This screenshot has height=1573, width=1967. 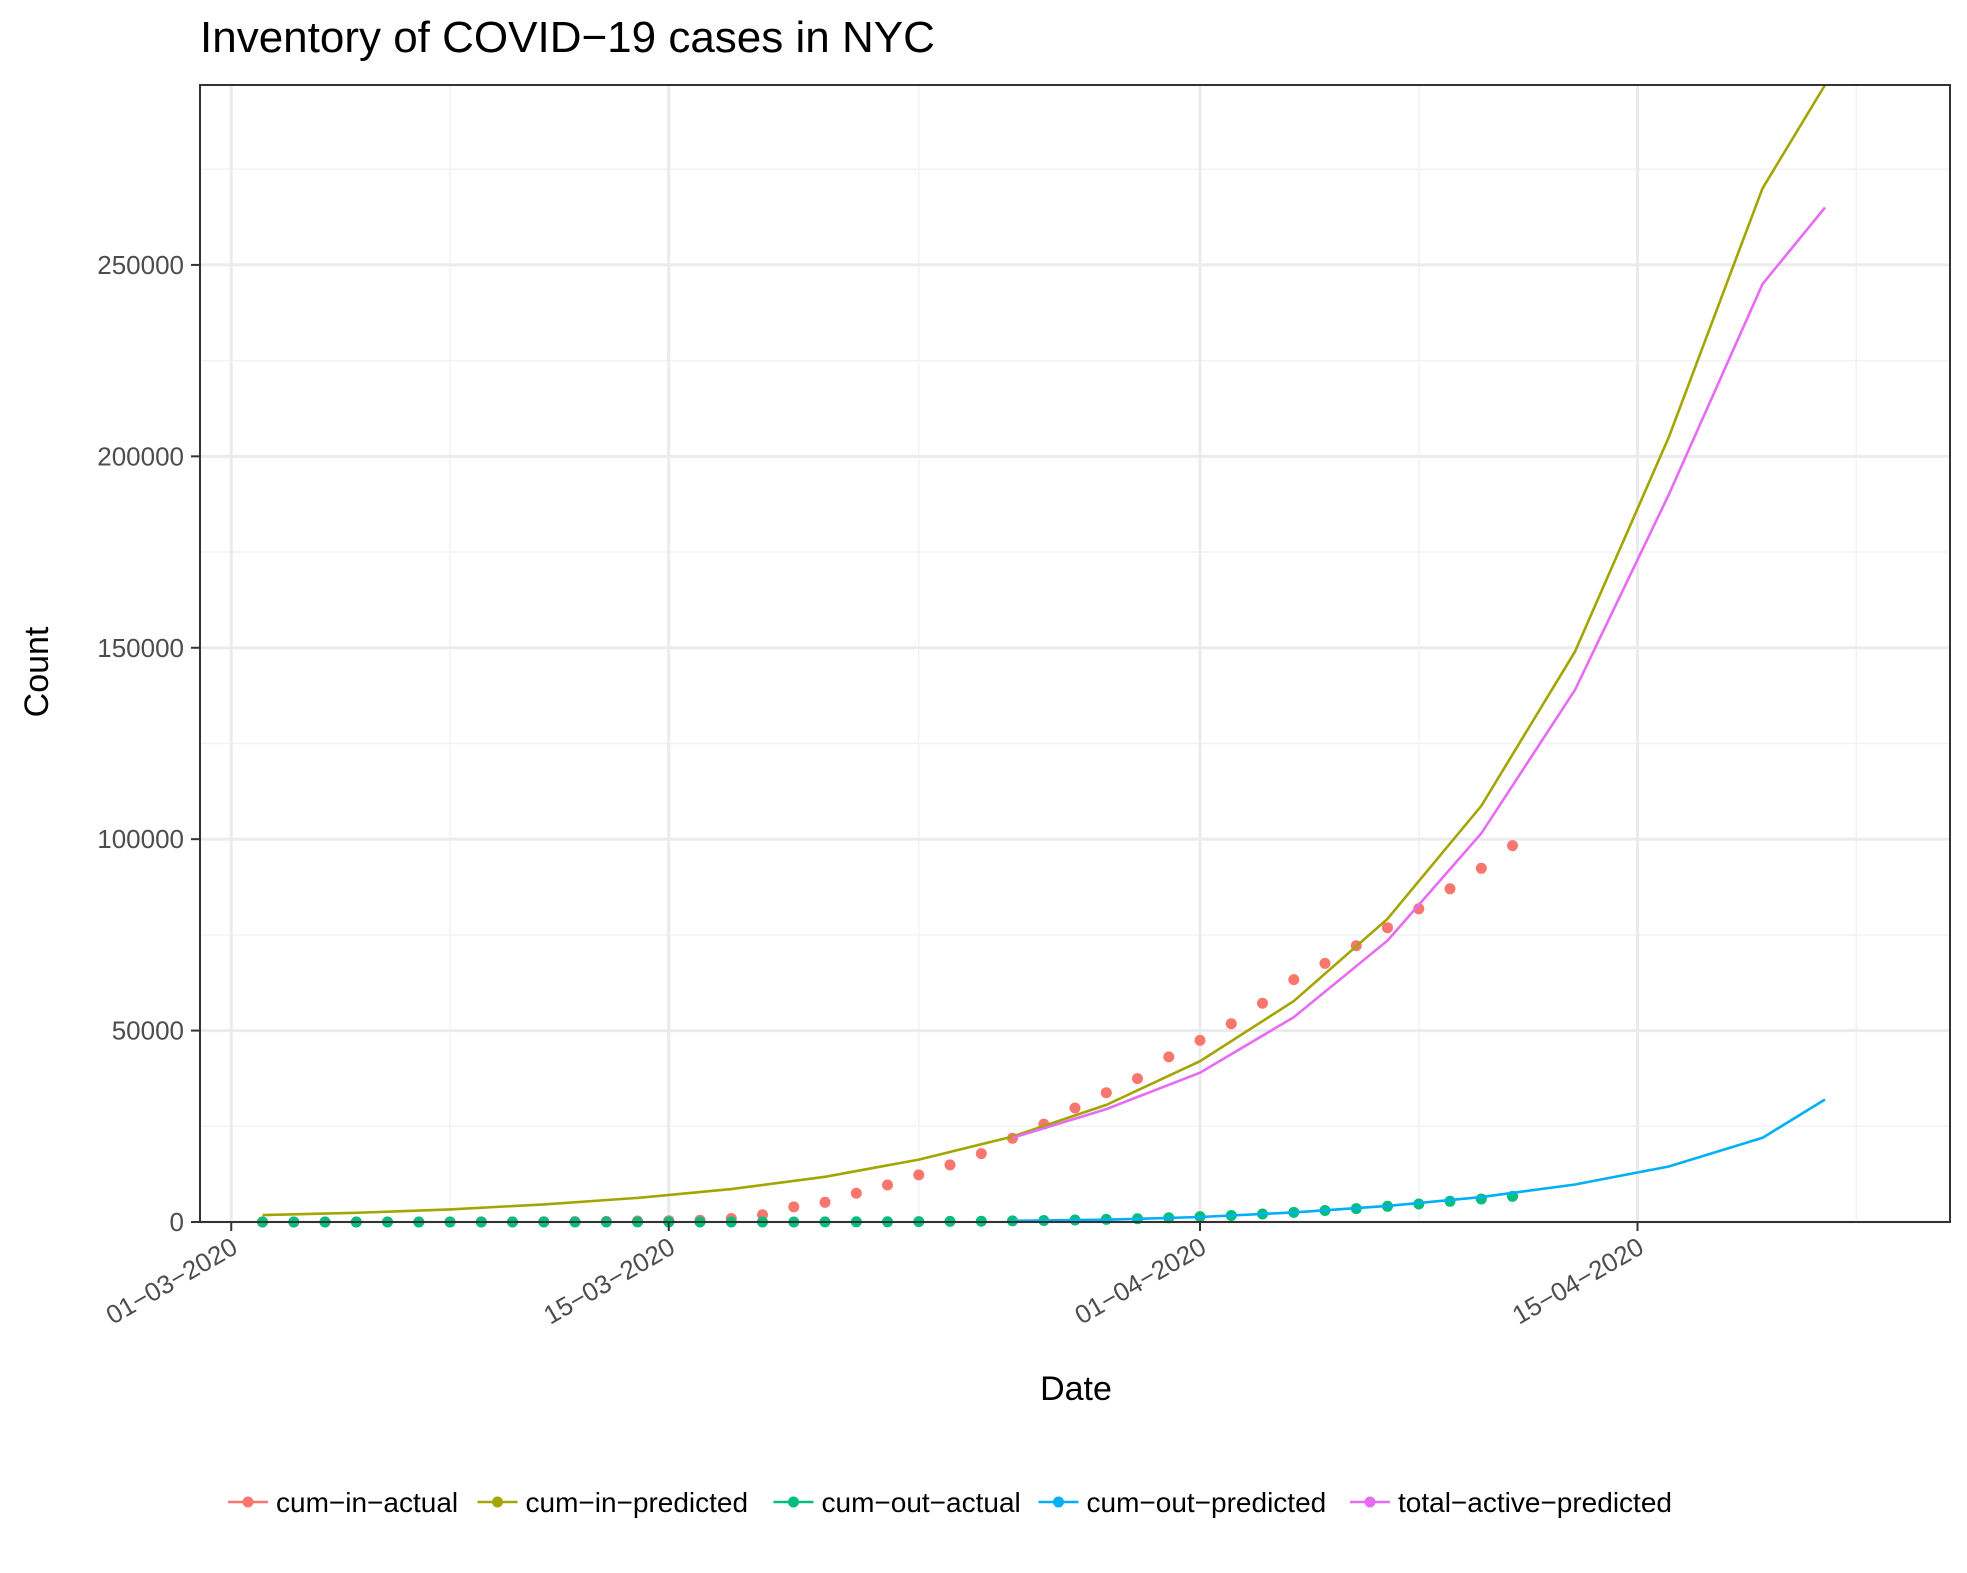 What do you see at coordinates (1076, 1389) in the screenshot?
I see `x-axis-title: Date` at bounding box center [1076, 1389].